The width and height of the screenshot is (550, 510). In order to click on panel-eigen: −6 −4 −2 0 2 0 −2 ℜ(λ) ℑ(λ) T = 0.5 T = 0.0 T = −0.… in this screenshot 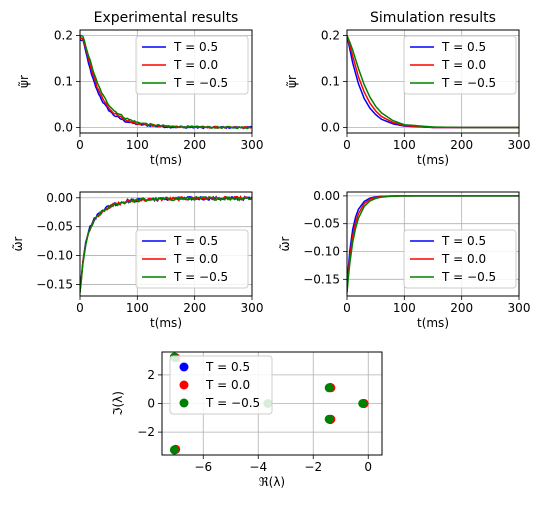, I will do `click(247, 420)`.